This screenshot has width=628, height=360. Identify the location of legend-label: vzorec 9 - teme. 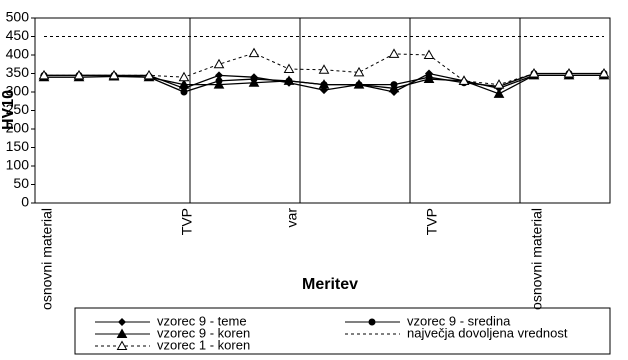
(202, 320).